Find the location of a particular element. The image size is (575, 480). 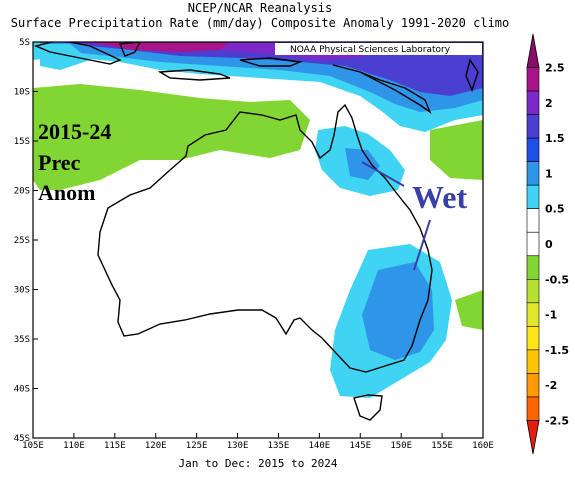

lon-tick-label: 110E is located at coordinates (74, 446).